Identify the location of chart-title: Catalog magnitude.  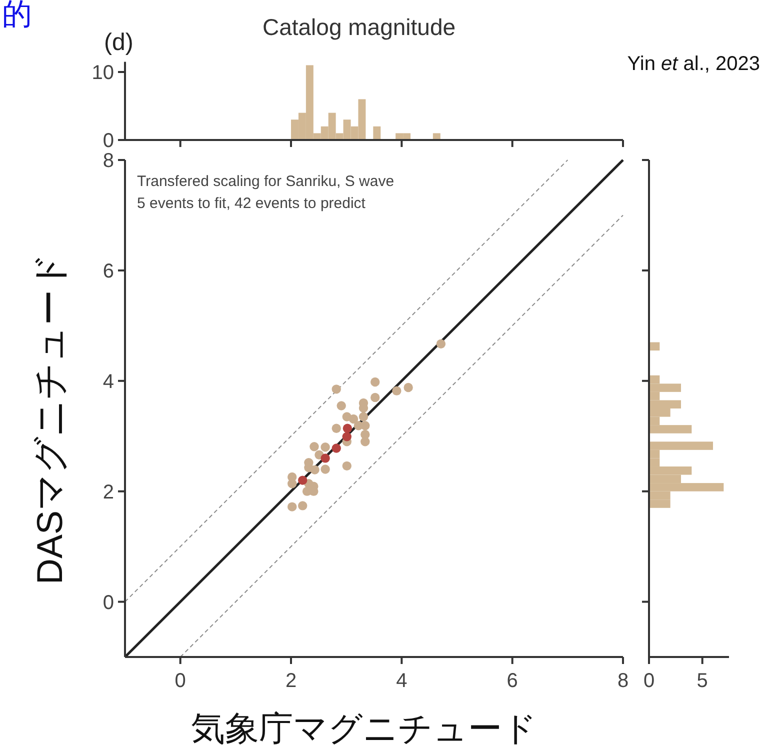
(359, 27).